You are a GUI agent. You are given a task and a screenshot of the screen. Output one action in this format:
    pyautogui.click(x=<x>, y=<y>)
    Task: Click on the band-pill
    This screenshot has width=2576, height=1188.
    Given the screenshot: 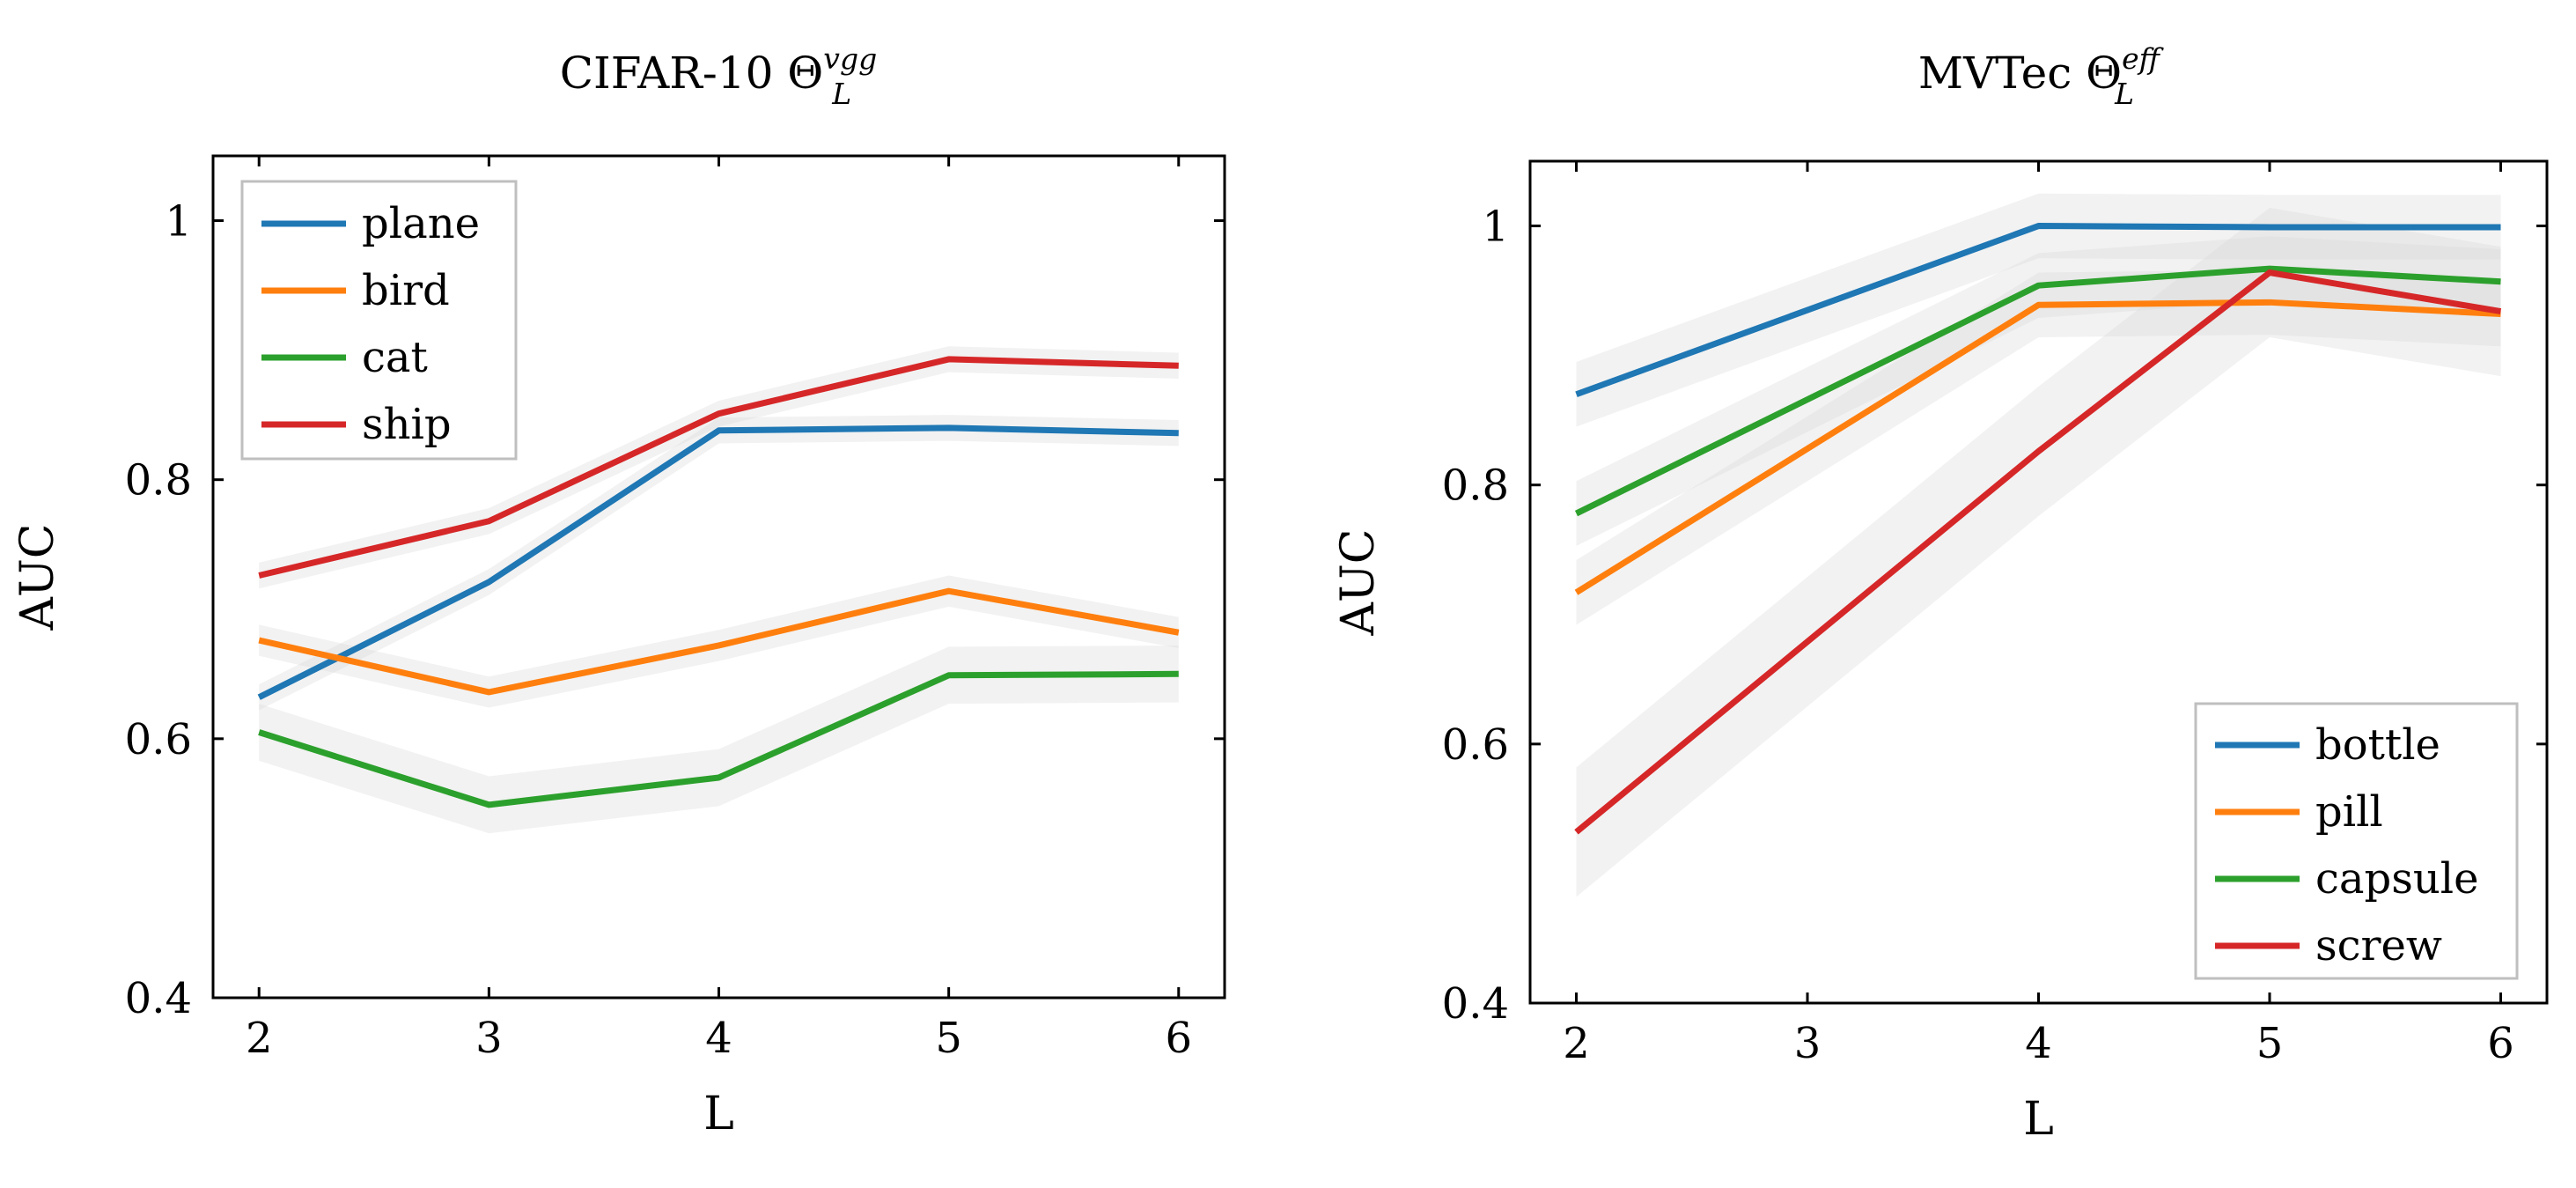 What is the action you would take?
    pyautogui.click(x=2039, y=447)
    